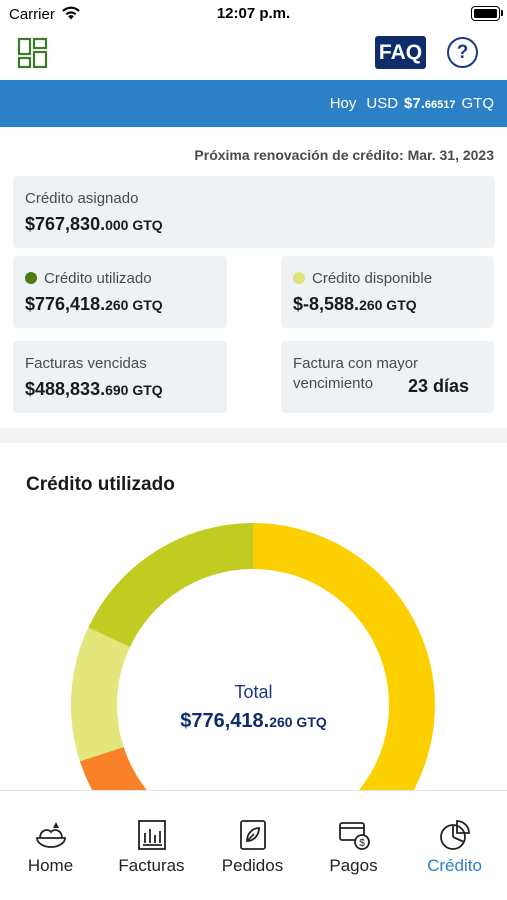 This screenshot has width=507, height=900. Describe the element at coordinates (356, 363) in the screenshot. I see `card-label-line1: Factura con mayor` at that location.